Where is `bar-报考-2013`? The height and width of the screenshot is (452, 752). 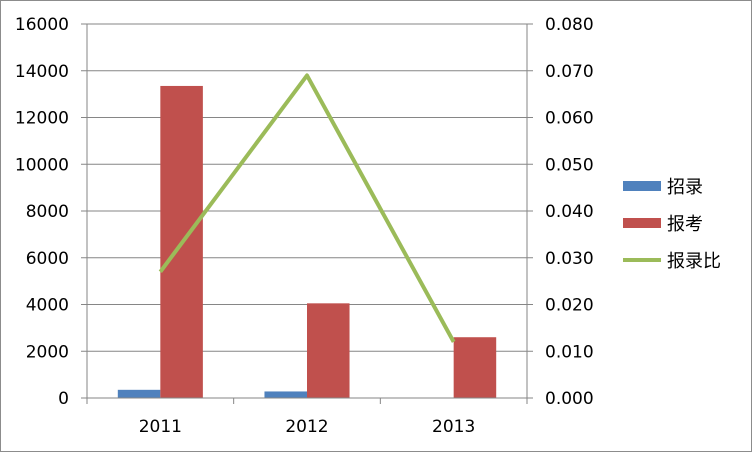
bar-报考-2013 is located at coordinates (475, 367).